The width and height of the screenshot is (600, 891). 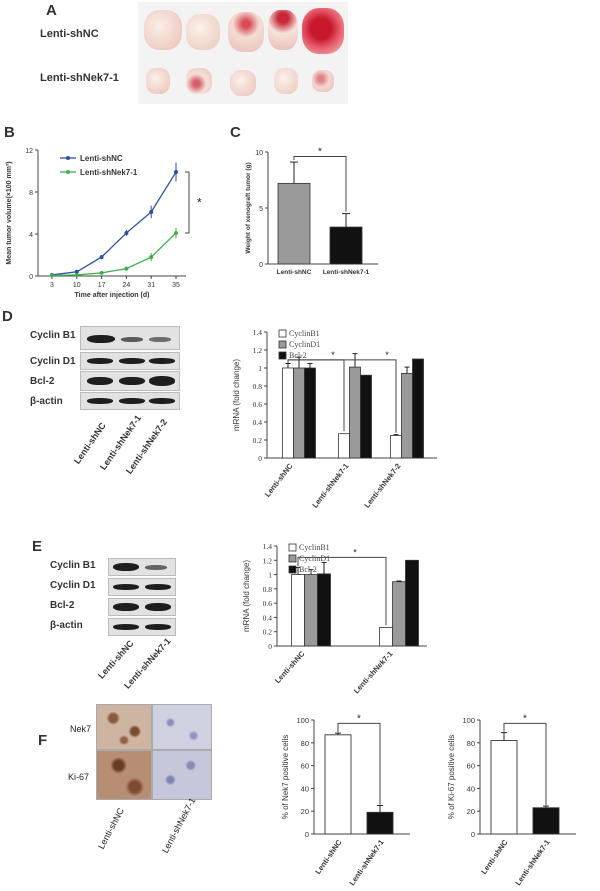 What do you see at coordinates (73, 585) in the screenshot?
I see `blot-row-label: Cyclin D1` at bounding box center [73, 585].